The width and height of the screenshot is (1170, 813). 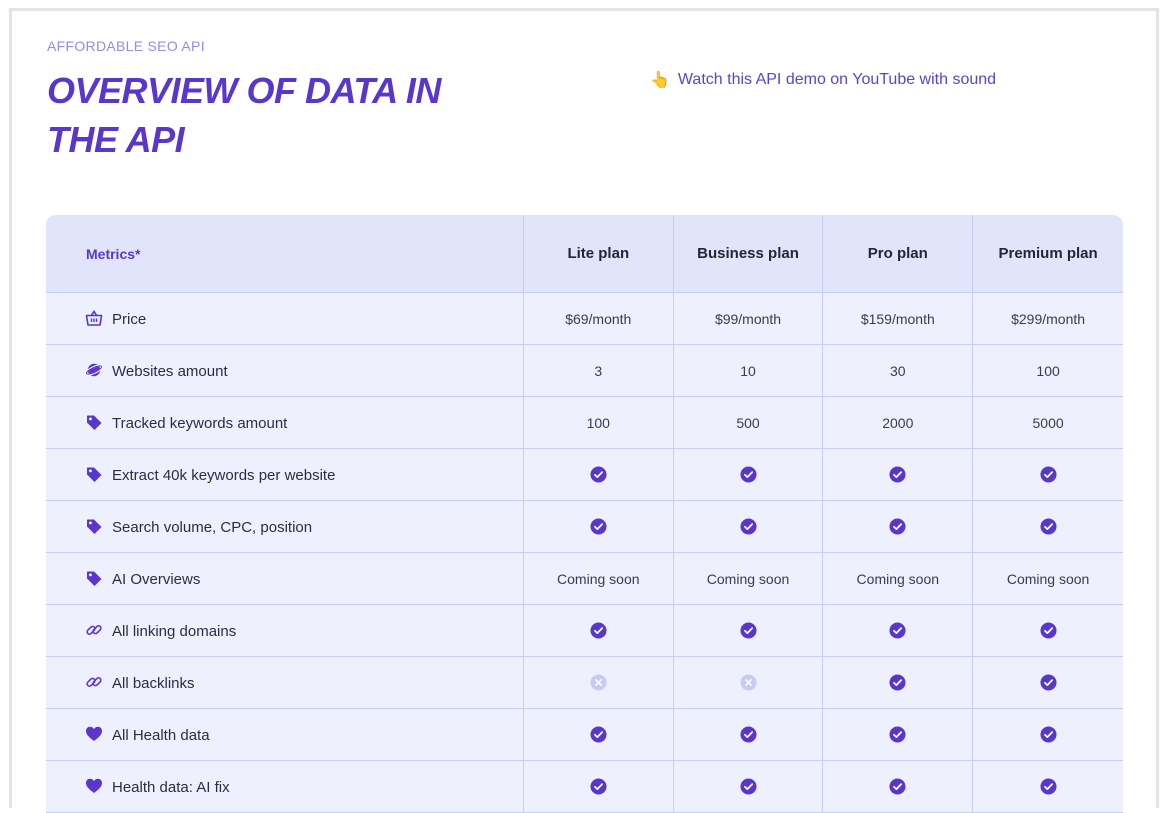 What do you see at coordinates (171, 787) in the screenshot?
I see `metric-label: Health data: AI fix` at bounding box center [171, 787].